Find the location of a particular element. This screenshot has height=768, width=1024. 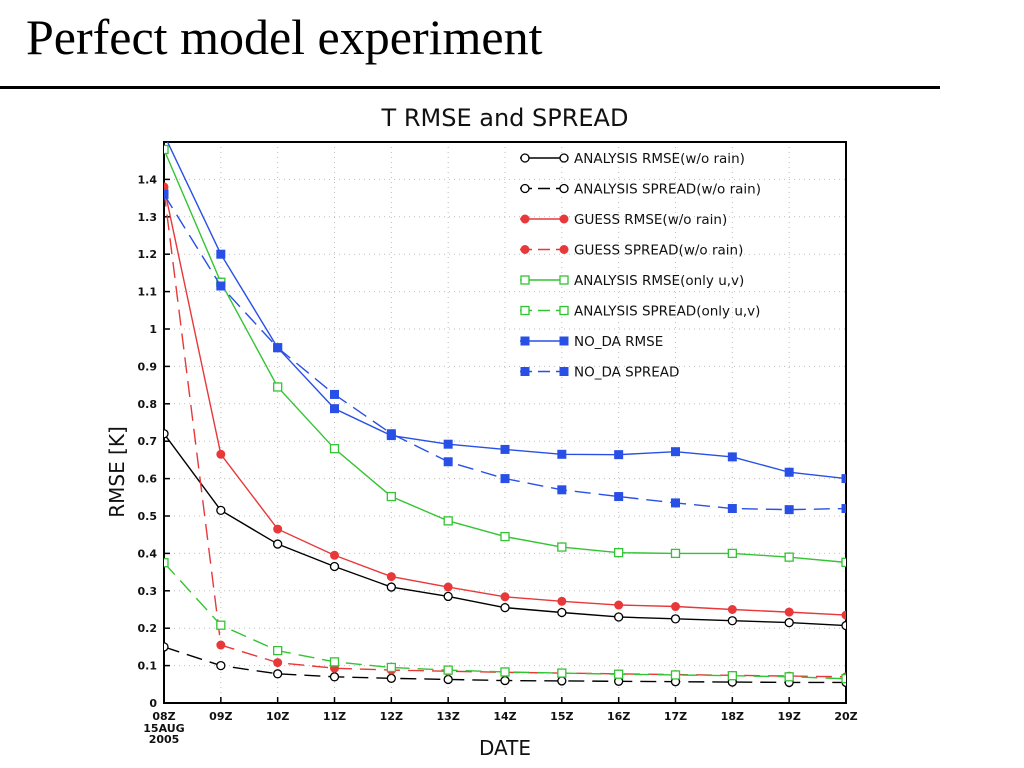

x-tick-label: 10Z is located at coordinates (277, 716).